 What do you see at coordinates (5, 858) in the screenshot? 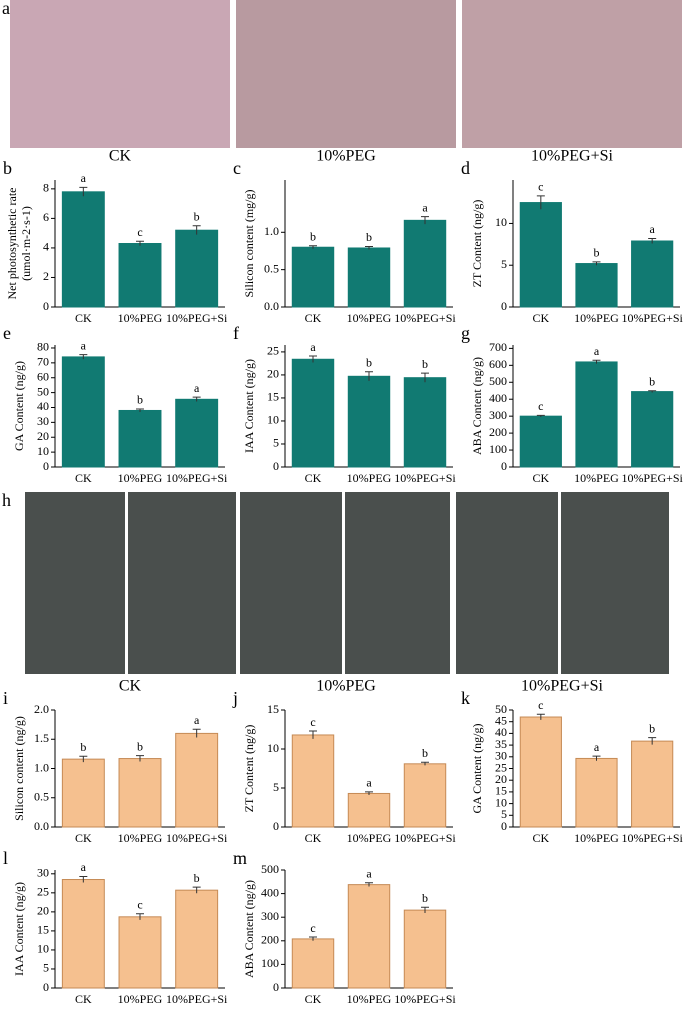
I see `panel-label: l` at bounding box center [5, 858].